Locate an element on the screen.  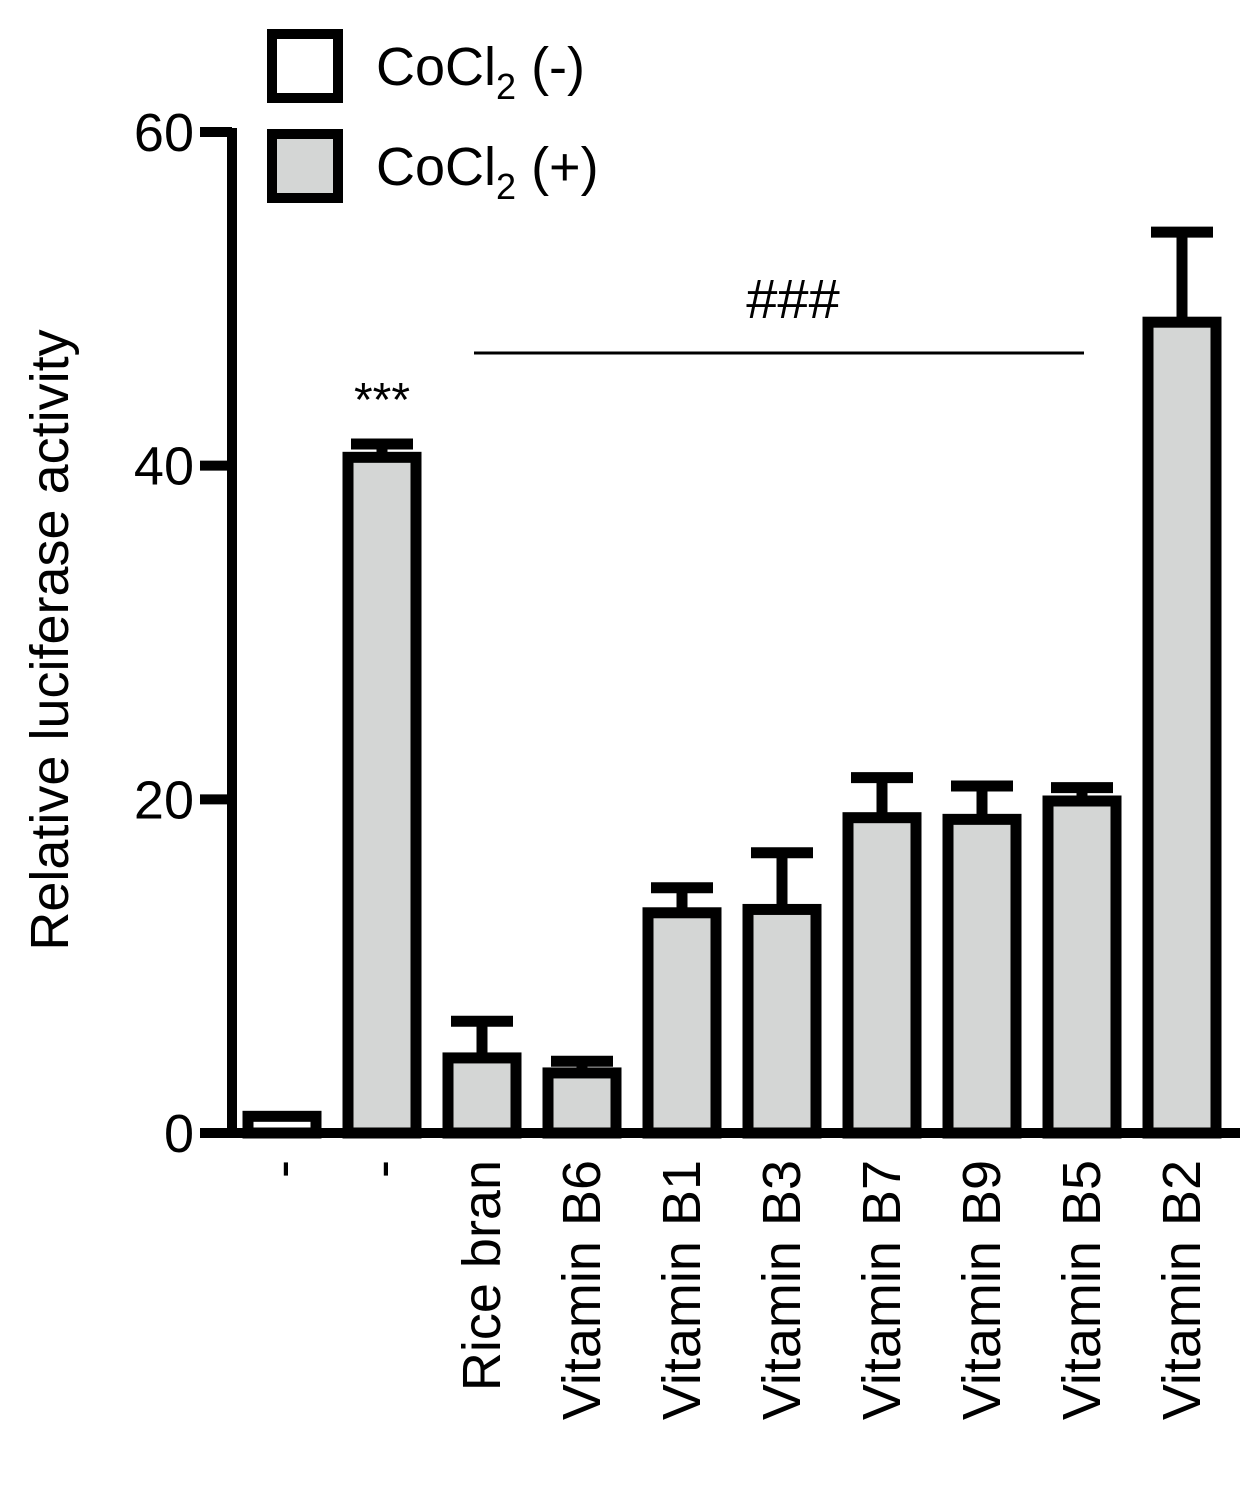
y-axis-title-group: Relative luciferase activity is located at coordinates (50, 639).